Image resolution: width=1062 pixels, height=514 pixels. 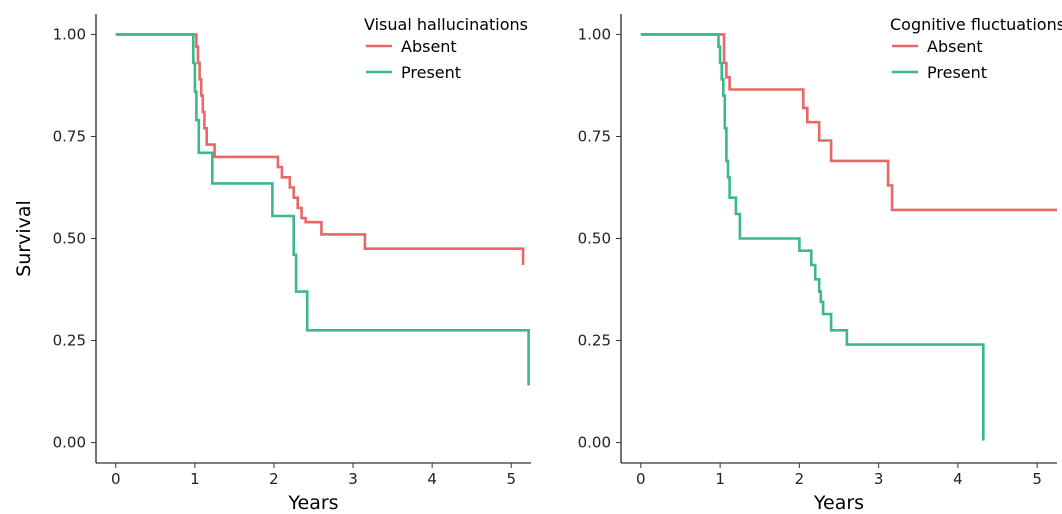 What do you see at coordinates (446, 24) in the screenshot?
I see `legend-title: Visual hallucinations` at bounding box center [446, 24].